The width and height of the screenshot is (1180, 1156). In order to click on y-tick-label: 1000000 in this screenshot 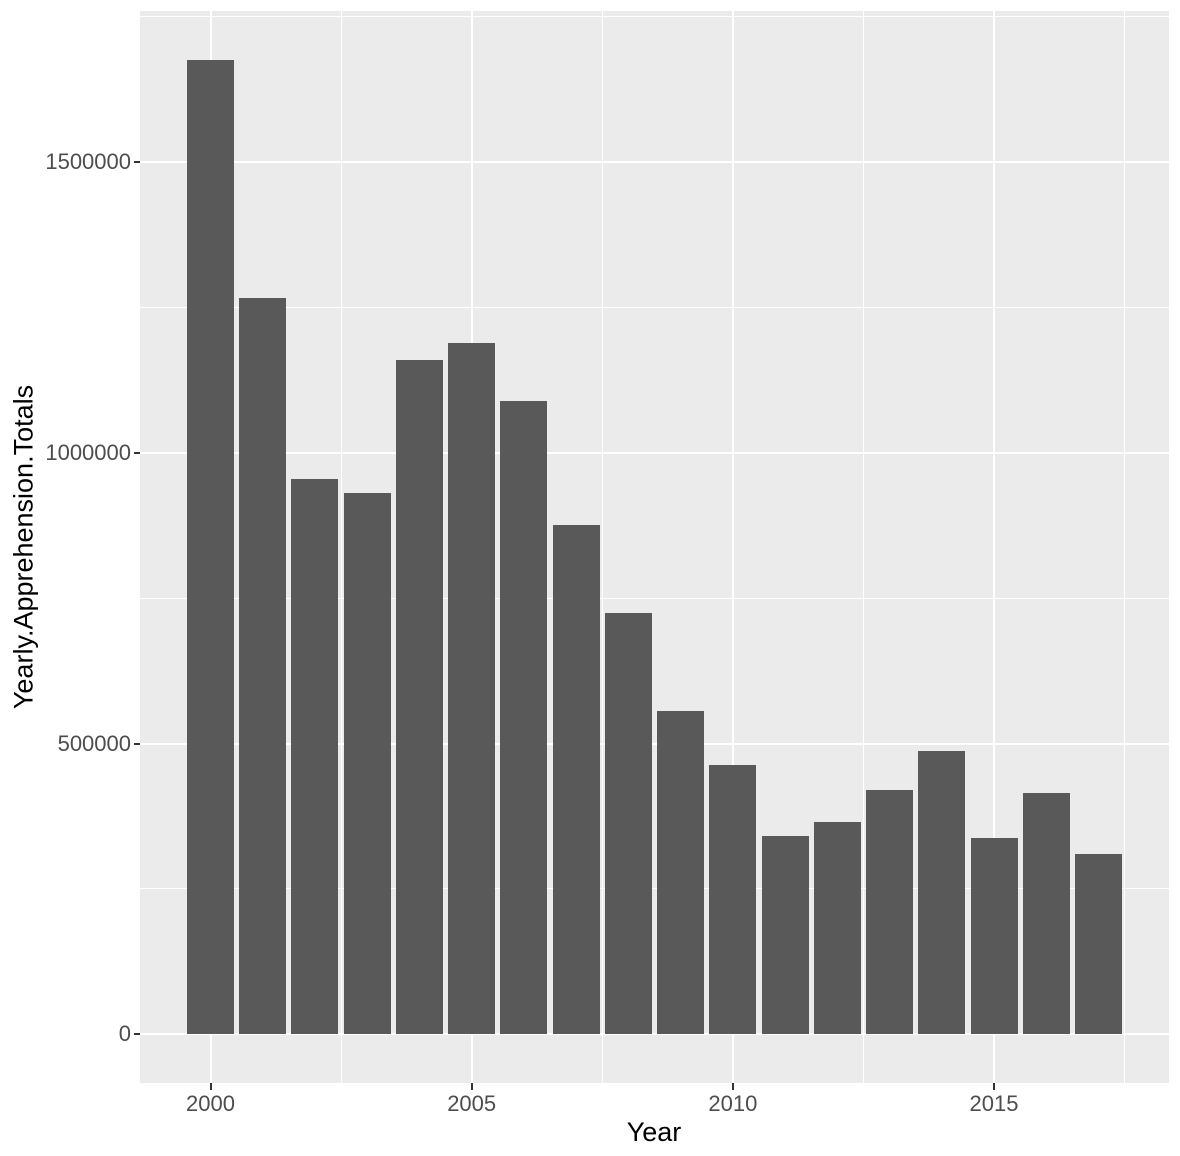, I will do `click(88, 452)`.